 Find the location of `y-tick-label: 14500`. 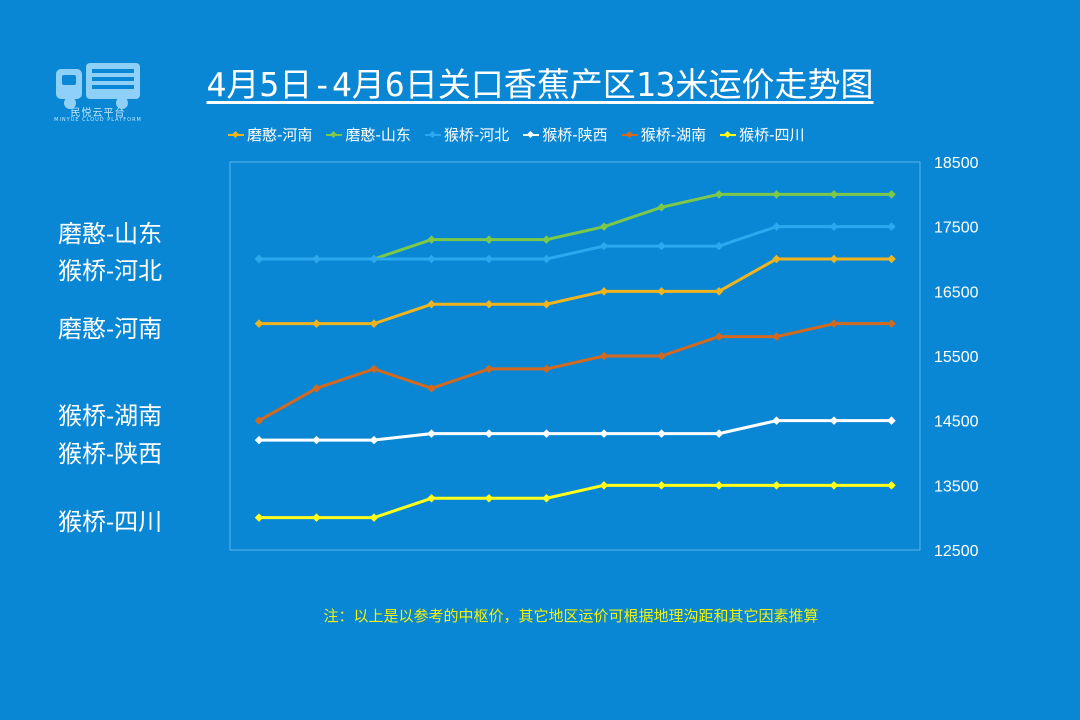

y-tick-label: 14500 is located at coordinates (956, 422).